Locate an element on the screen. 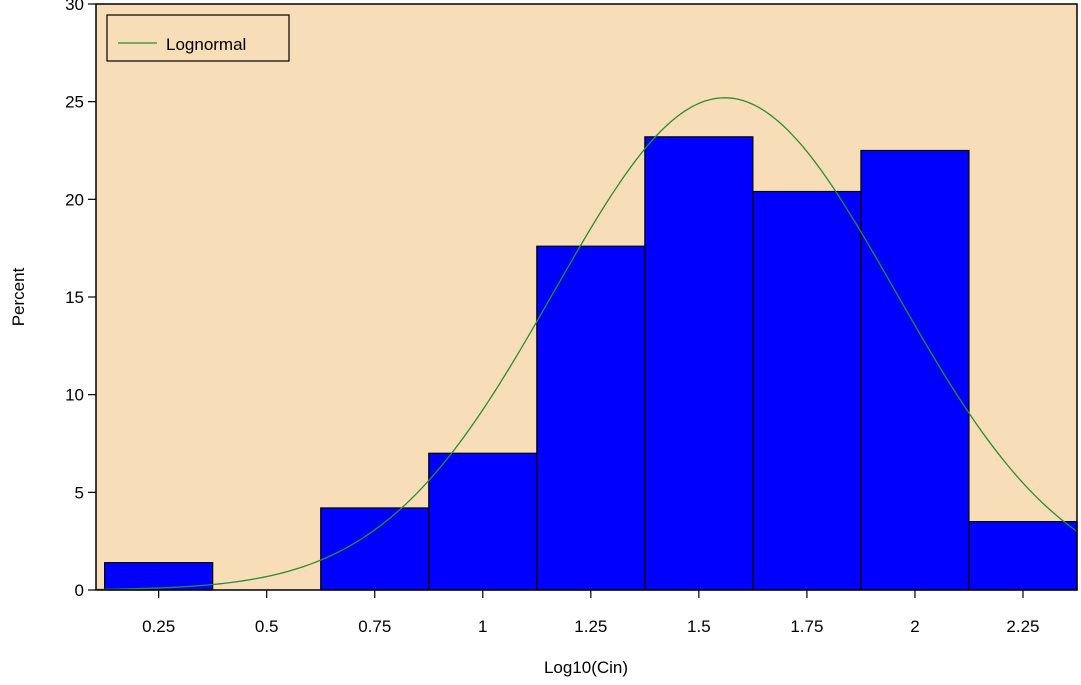 The width and height of the screenshot is (1081, 685). x-tick-label: 2.25 is located at coordinates (1022, 626).